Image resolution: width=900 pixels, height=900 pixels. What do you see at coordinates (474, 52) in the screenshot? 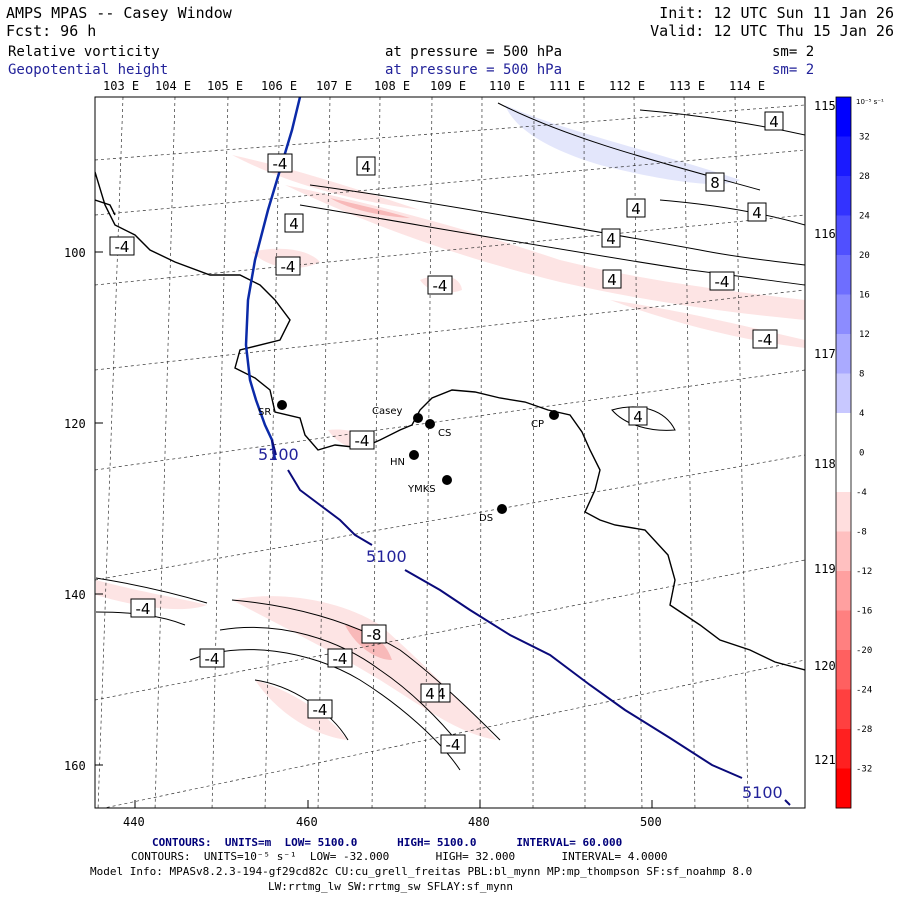
I see `field1-level: at pressure = 500 hPa` at bounding box center [474, 52].